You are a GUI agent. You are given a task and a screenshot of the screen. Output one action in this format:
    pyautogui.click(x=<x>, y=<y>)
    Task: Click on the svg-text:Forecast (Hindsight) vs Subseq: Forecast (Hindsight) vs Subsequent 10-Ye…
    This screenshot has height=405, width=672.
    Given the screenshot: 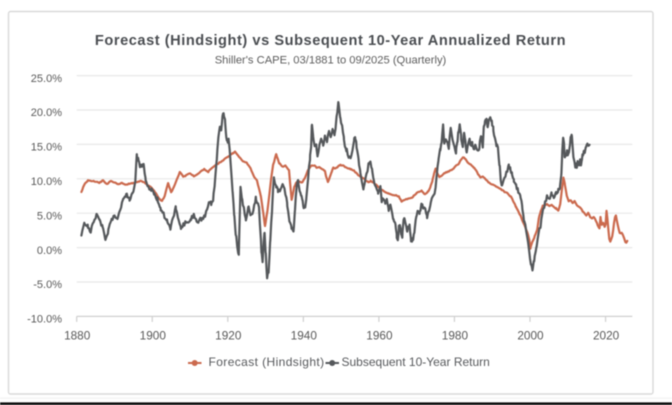 What is the action you would take?
    pyautogui.click(x=330, y=41)
    